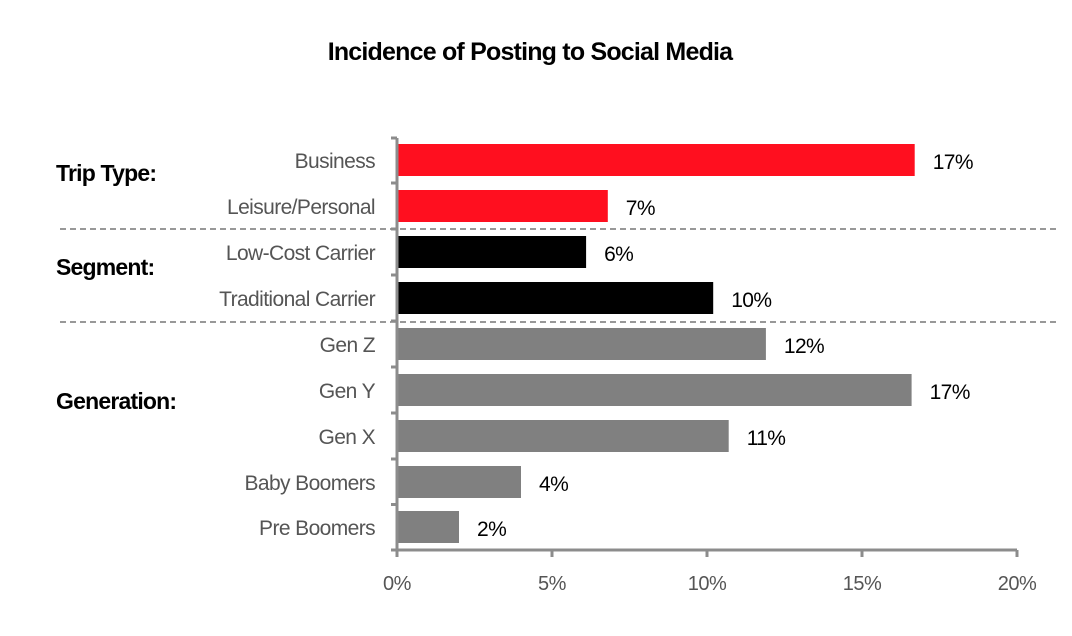 The image size is (1072, 636). Describe the element at coordinates (491, 529) in the screenshot. I see `data-label: 2%` at that location.